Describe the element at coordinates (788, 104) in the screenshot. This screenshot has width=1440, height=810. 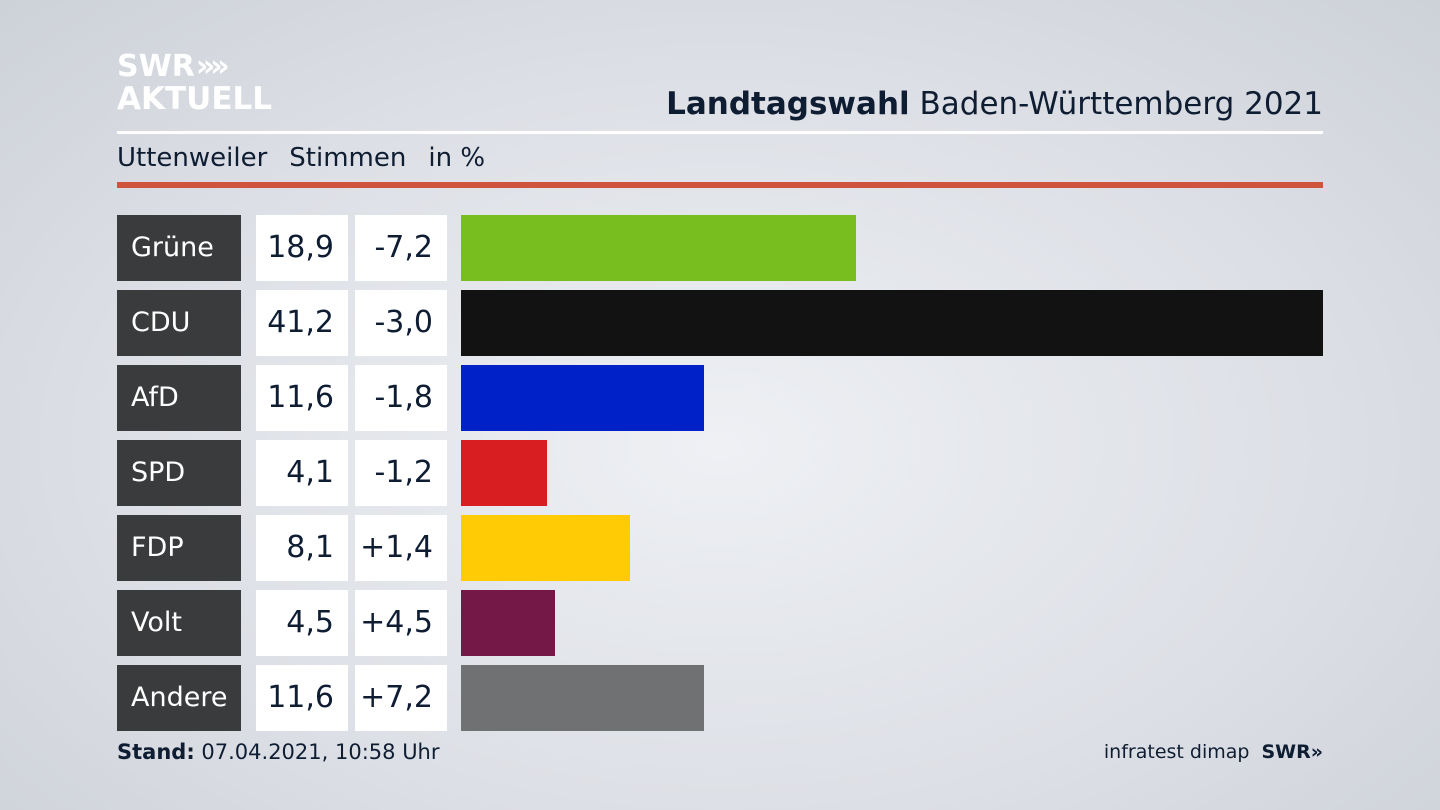
I see `title-bold: Landtagswahl` at that location.